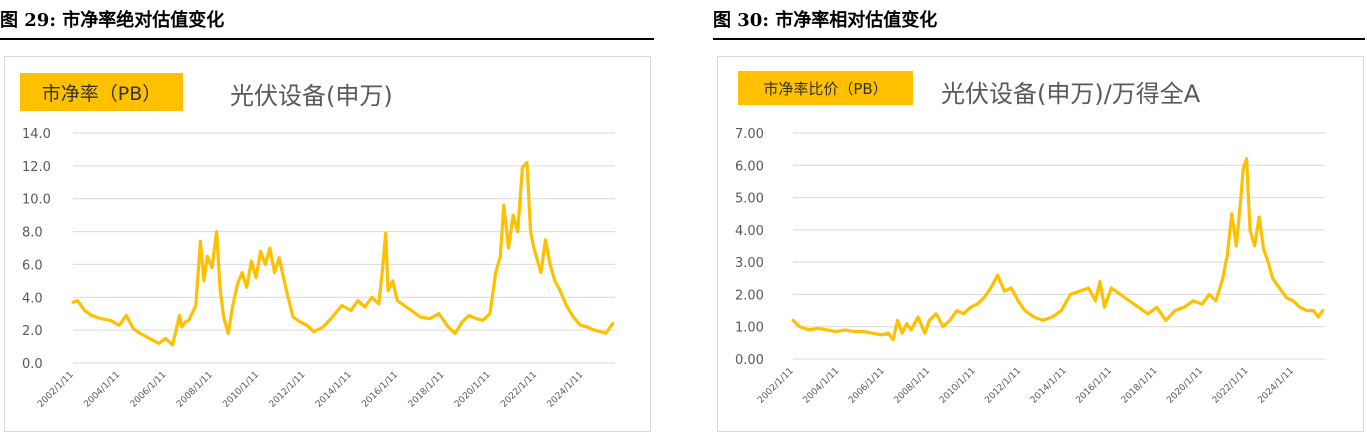 This screenshot has height=437, width=1367. What do you see at coordinates (32, 265) in the screenshot?
I see `y-tick-label: 6.0` at bounding box center [32, 265].